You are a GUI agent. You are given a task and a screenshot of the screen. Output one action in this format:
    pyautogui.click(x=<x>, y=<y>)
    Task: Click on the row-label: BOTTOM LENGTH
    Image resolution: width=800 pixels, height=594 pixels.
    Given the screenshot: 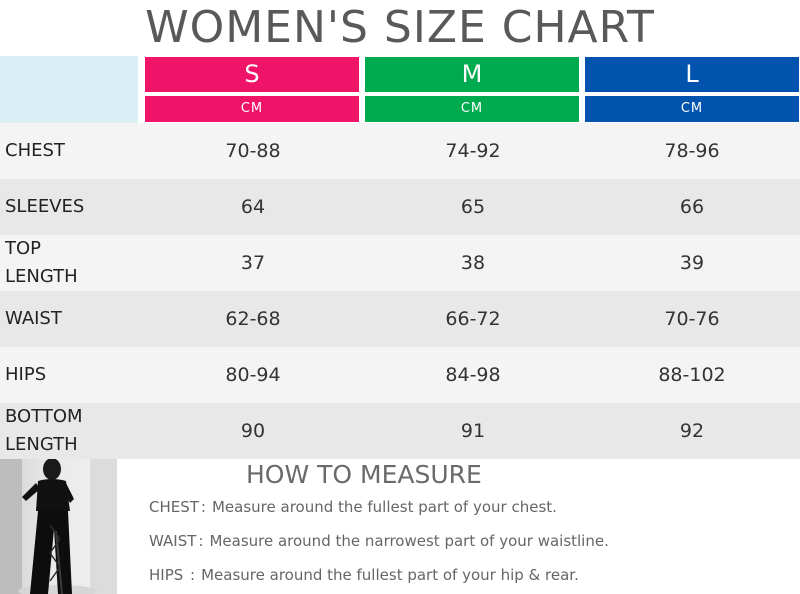 What is the action you would take?
    pyautogui.click(x=44, y=430)
    